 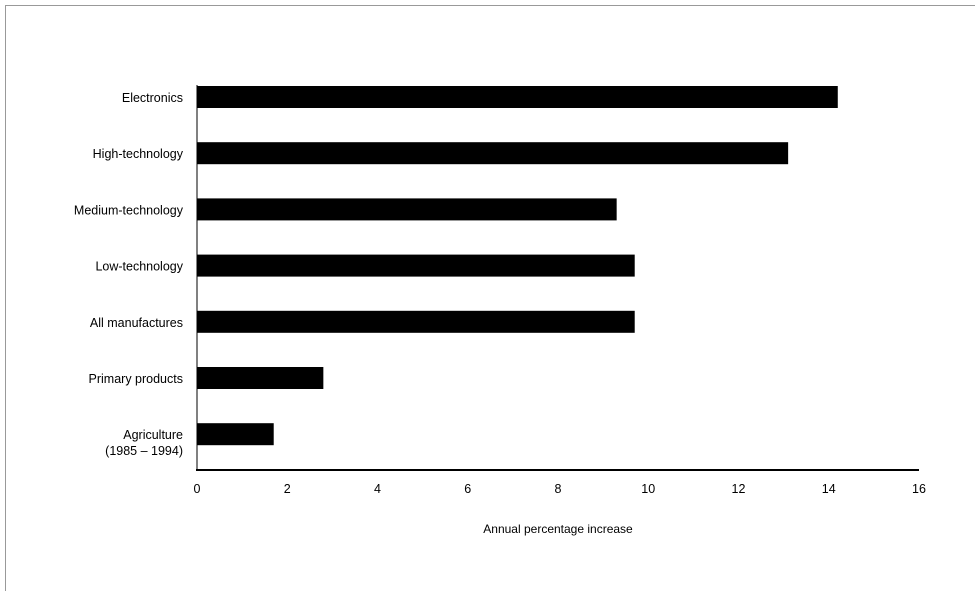 I want to click on category-label-2: Medium-technology, so click(x=129, y=210).